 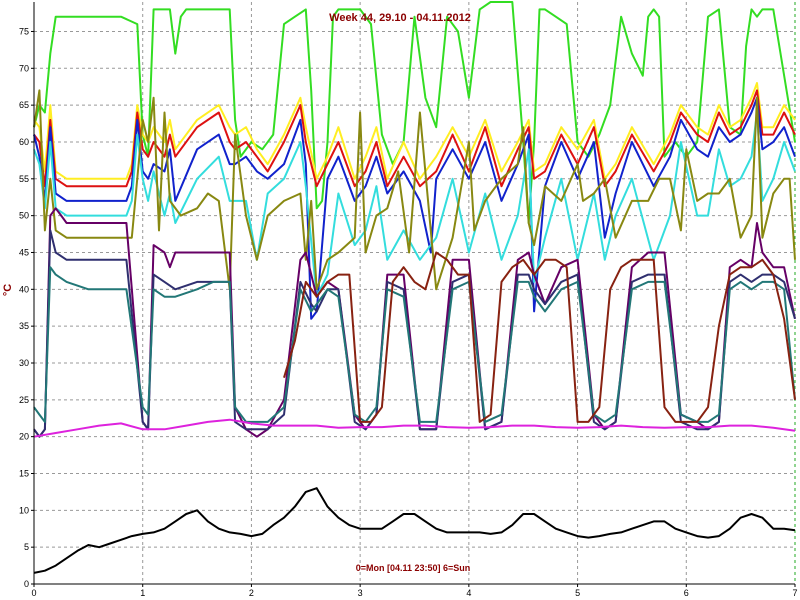 What do you see at coordinates (24, 252) in the screenshot?
I see `y-tick-label: 45` at bounding box center [24, 252].